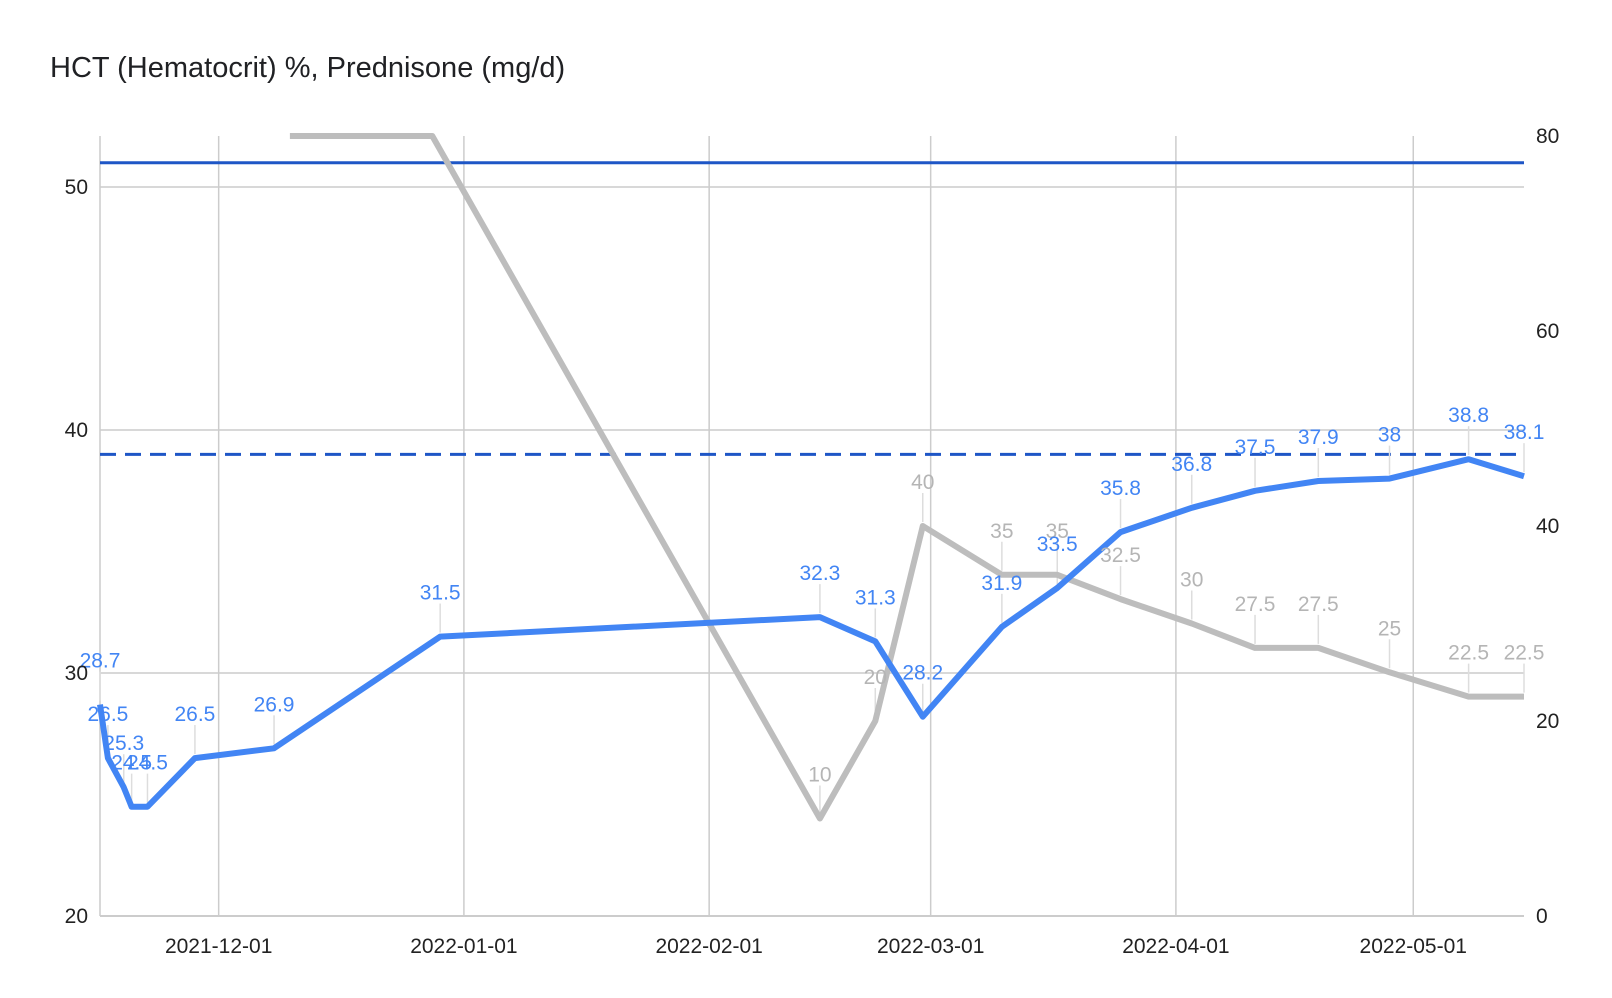 This screenshot has width=1612, height=998. Describe the element at coordinates (1389, 435) in the screenshot. I see `hct-data-label: 38` at that location.